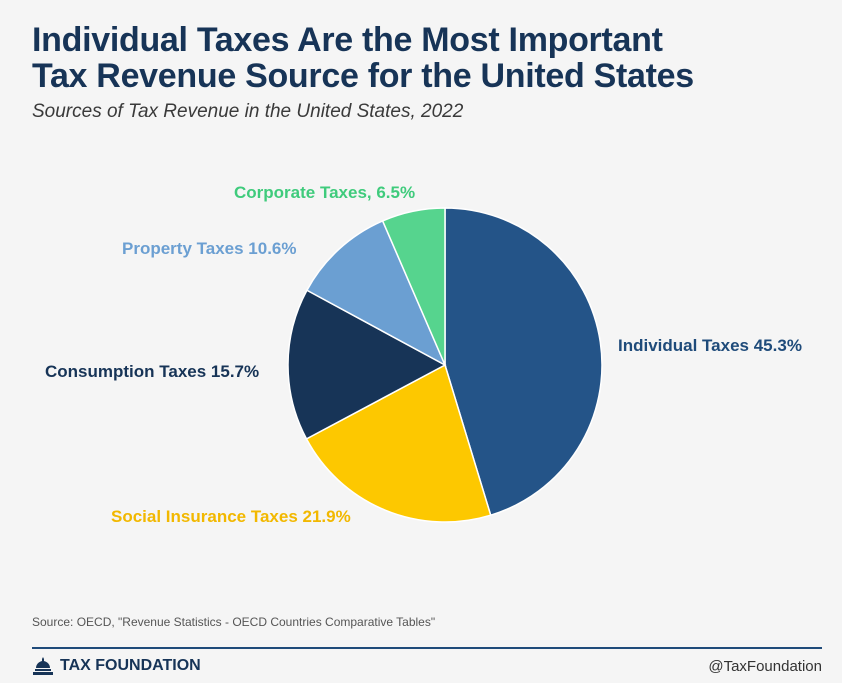  Describe the element at coordinates (523, 362) in the screenshot. I see `pie-slice-individual-taxes` at that location.